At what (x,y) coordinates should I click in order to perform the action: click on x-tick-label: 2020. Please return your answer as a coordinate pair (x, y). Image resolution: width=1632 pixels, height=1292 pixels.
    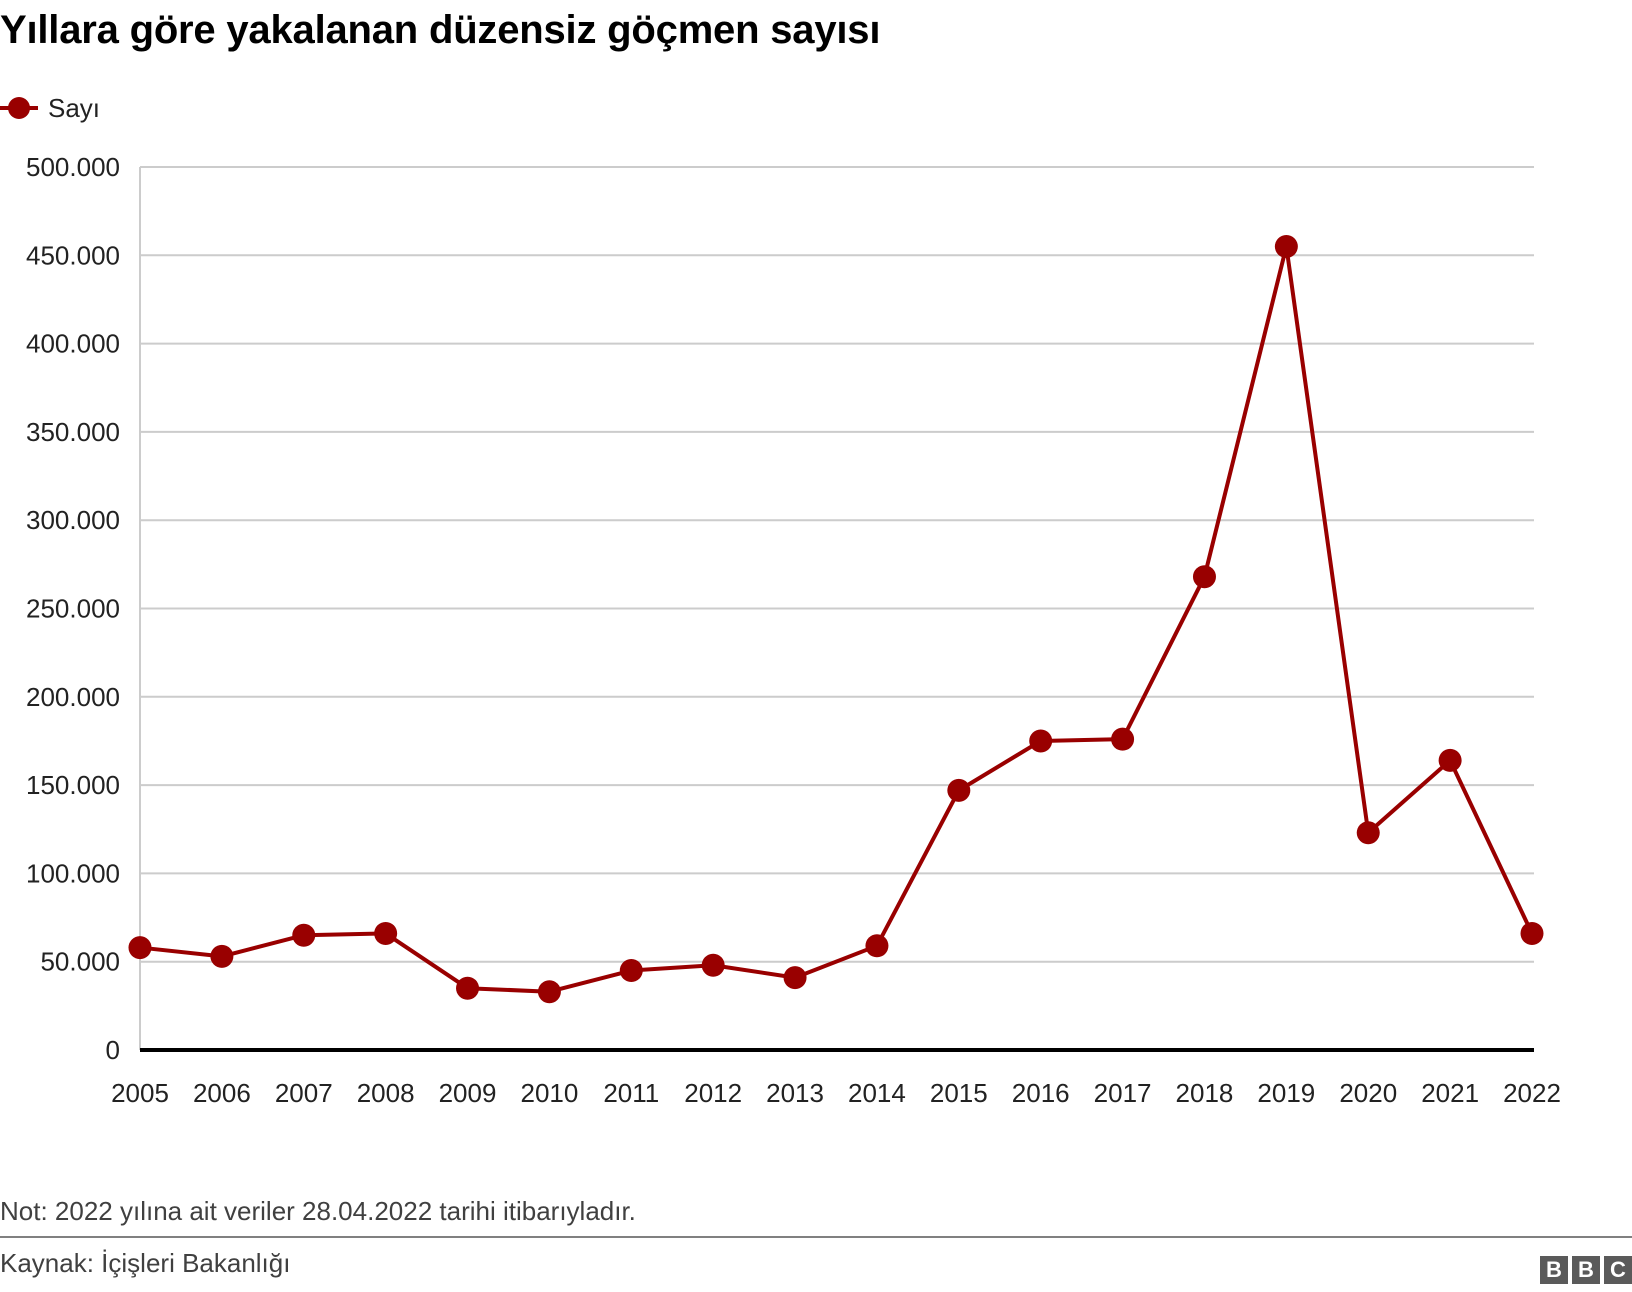
    Looking at the image, I should click on (1368, 1093).